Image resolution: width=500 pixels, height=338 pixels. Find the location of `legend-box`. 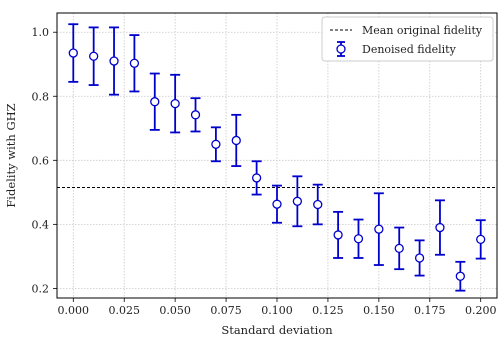

legend-box is located at coordinates (407, 39).